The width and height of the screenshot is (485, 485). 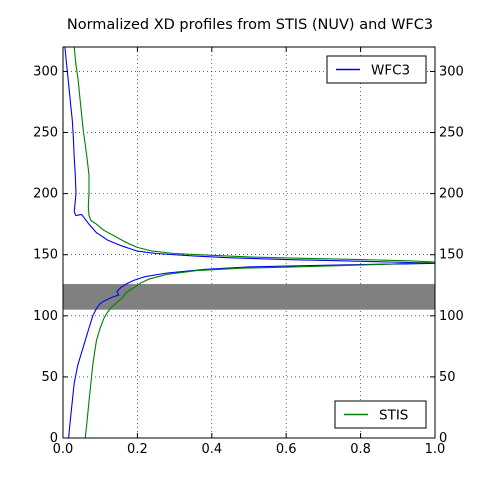 What do you see at coordinates (451, 71) in the screenshot?
I see `y-tick-label-right: 300` at bounding box center [451, 71].